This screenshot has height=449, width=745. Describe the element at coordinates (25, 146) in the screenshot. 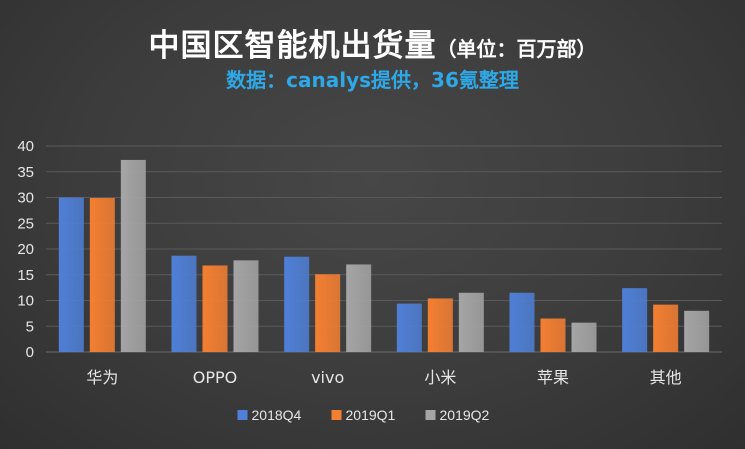

I see `y-tick-label: 40` at that location.